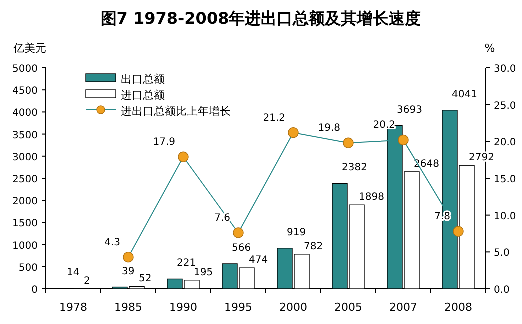 The image size is (522, 324). What do you see at coordinates (348, 307) in the screenshot?
I see `x-tick-label: 2005` at bounding box center [348, 307].